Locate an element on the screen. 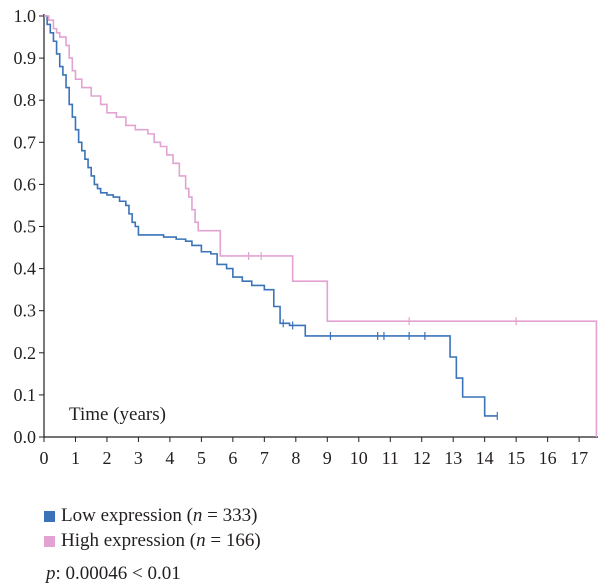  y-tick-label: 1.0 is located at coordinates (25, 16).